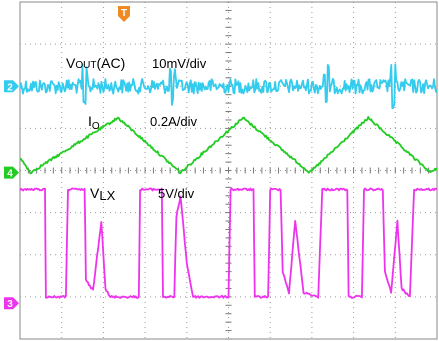  Describe the element at coordinates (136, 63) in the screenshot. I see `channel-label-ch2: VOUT(AC) 10mV/div` at that location.